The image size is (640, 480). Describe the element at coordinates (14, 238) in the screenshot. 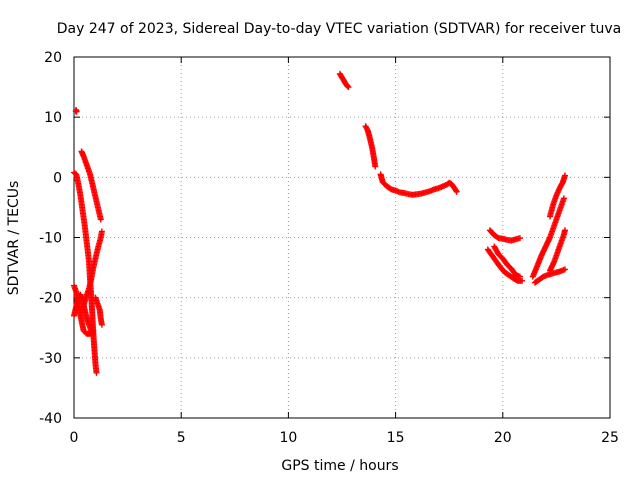

I see `y-axis-label: SDTVAR / TECUs` at that location.